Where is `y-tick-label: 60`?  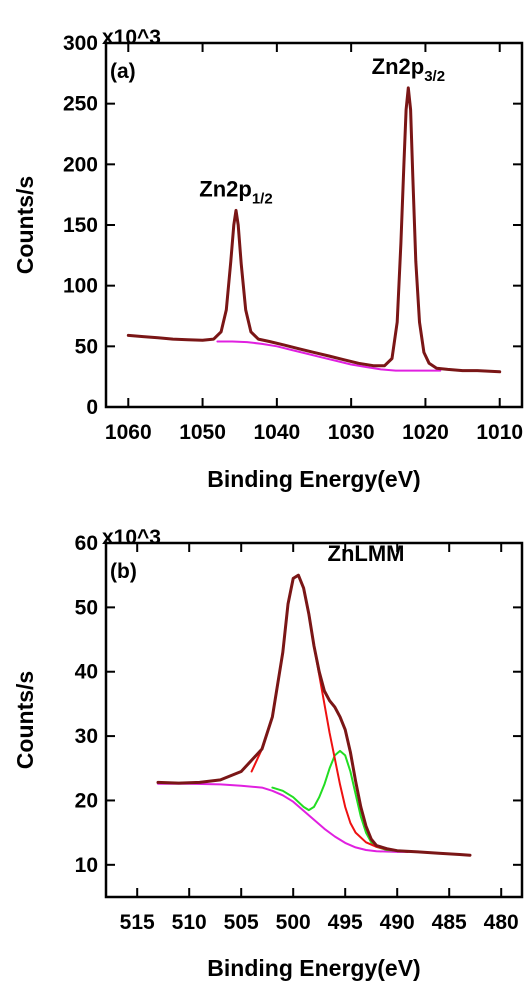 y-tick-label: 60 is located at coordinates (86, 543).